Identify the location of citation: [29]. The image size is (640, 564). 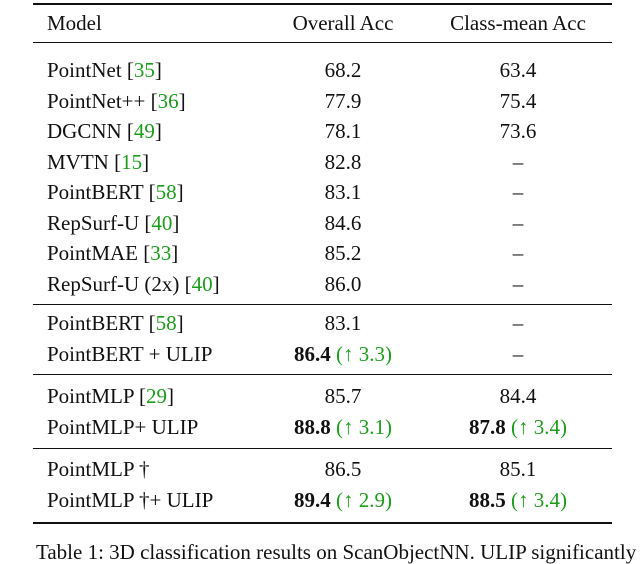
(156, 396).